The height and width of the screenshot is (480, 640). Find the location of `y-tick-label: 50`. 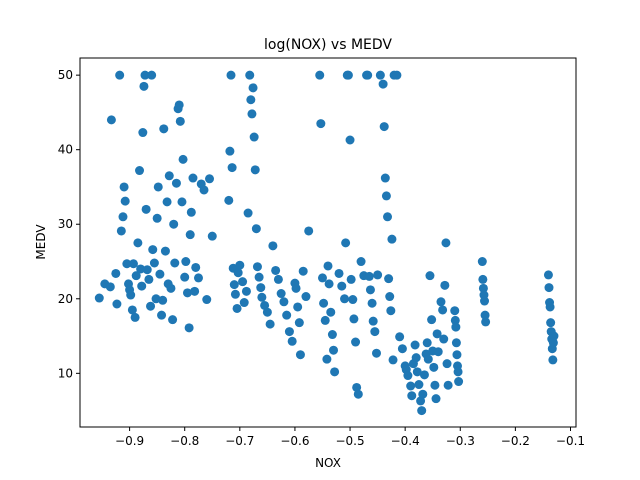

y-tick-label: 50 is located at coordinates (65, 75).